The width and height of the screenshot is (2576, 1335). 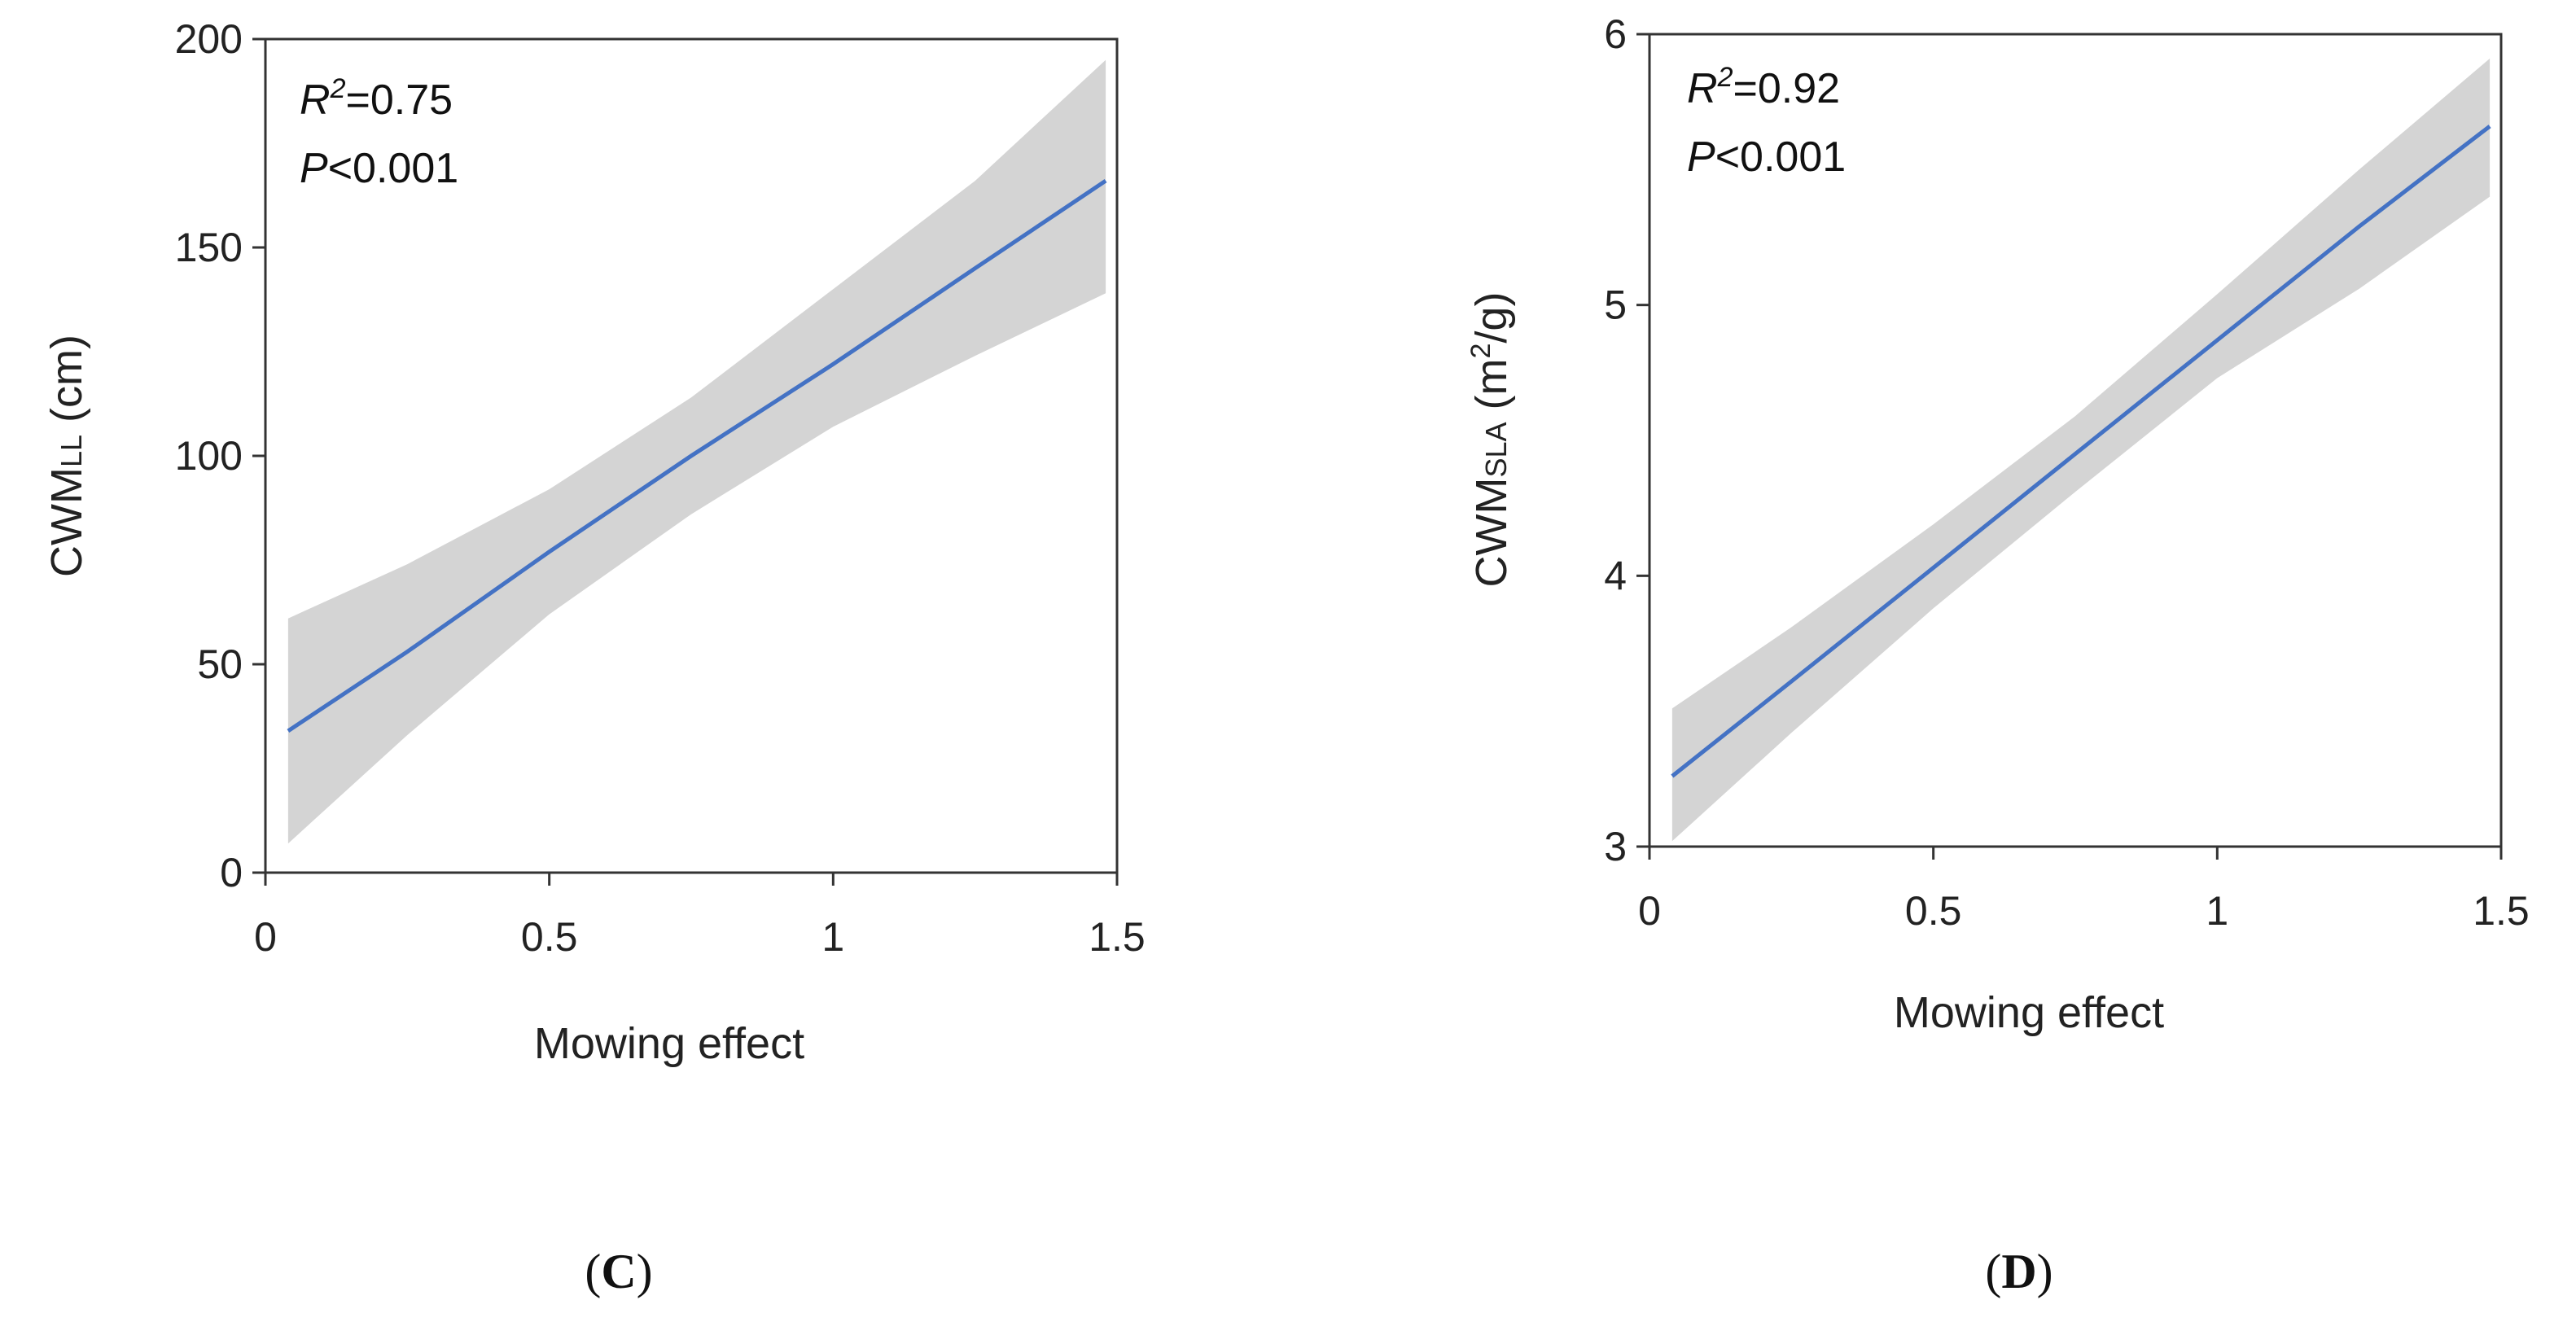 What do you see at coordinates (2018, 1271) in the screenshot?
I see `panel-caption: (D)` at bounding box center [2018, 1271].